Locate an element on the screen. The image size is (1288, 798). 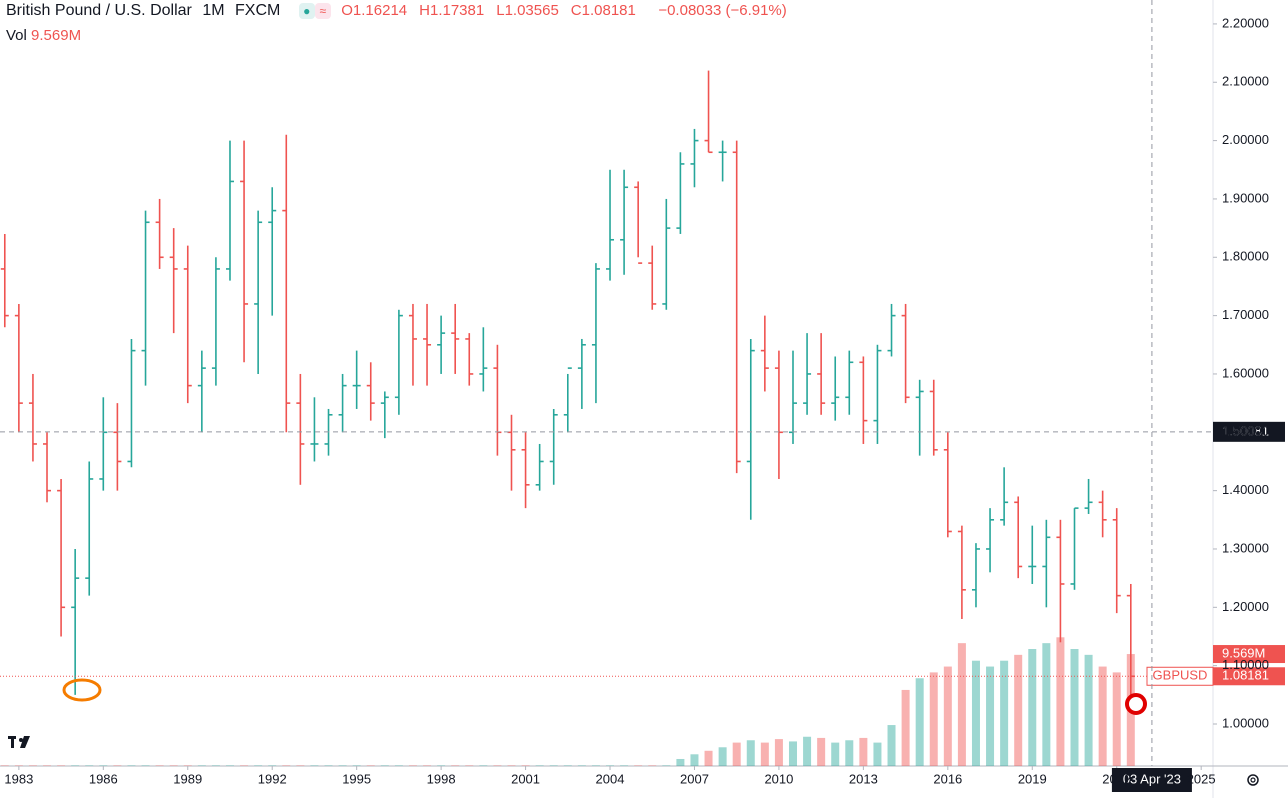
status-icons: ● ≈ is located at coordinates (314, 11).